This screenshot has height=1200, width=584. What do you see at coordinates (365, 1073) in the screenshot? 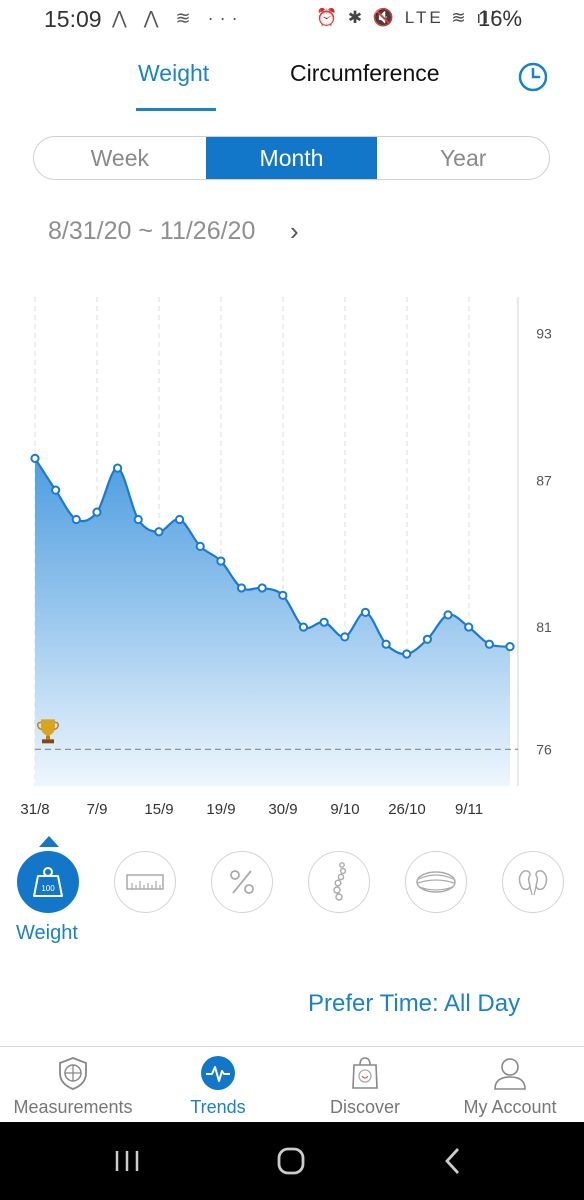
I see `bag-icon` at bounding box center [365, 1073].